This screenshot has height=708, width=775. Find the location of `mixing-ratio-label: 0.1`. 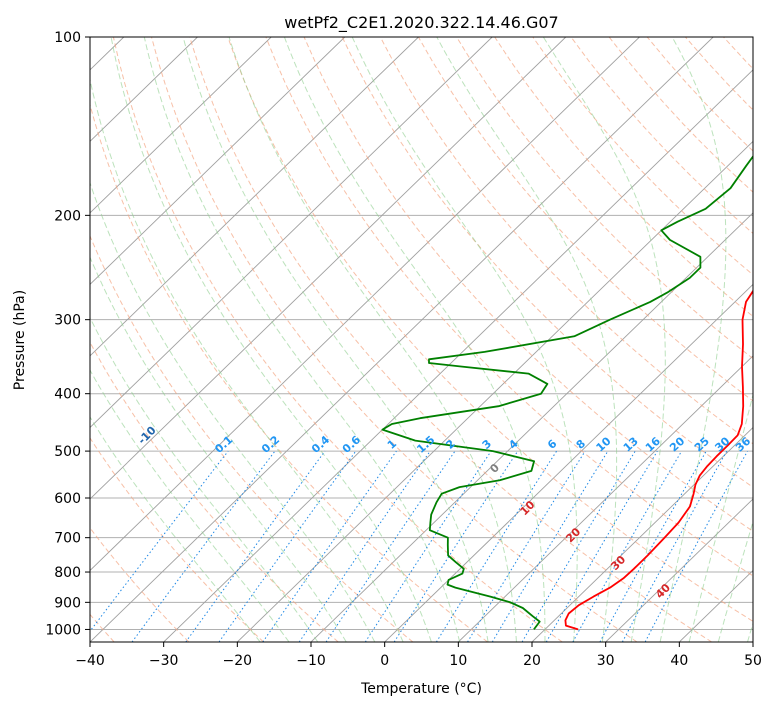

mixing-ratio-label: 0.1 is located at coordinates (223, 444).